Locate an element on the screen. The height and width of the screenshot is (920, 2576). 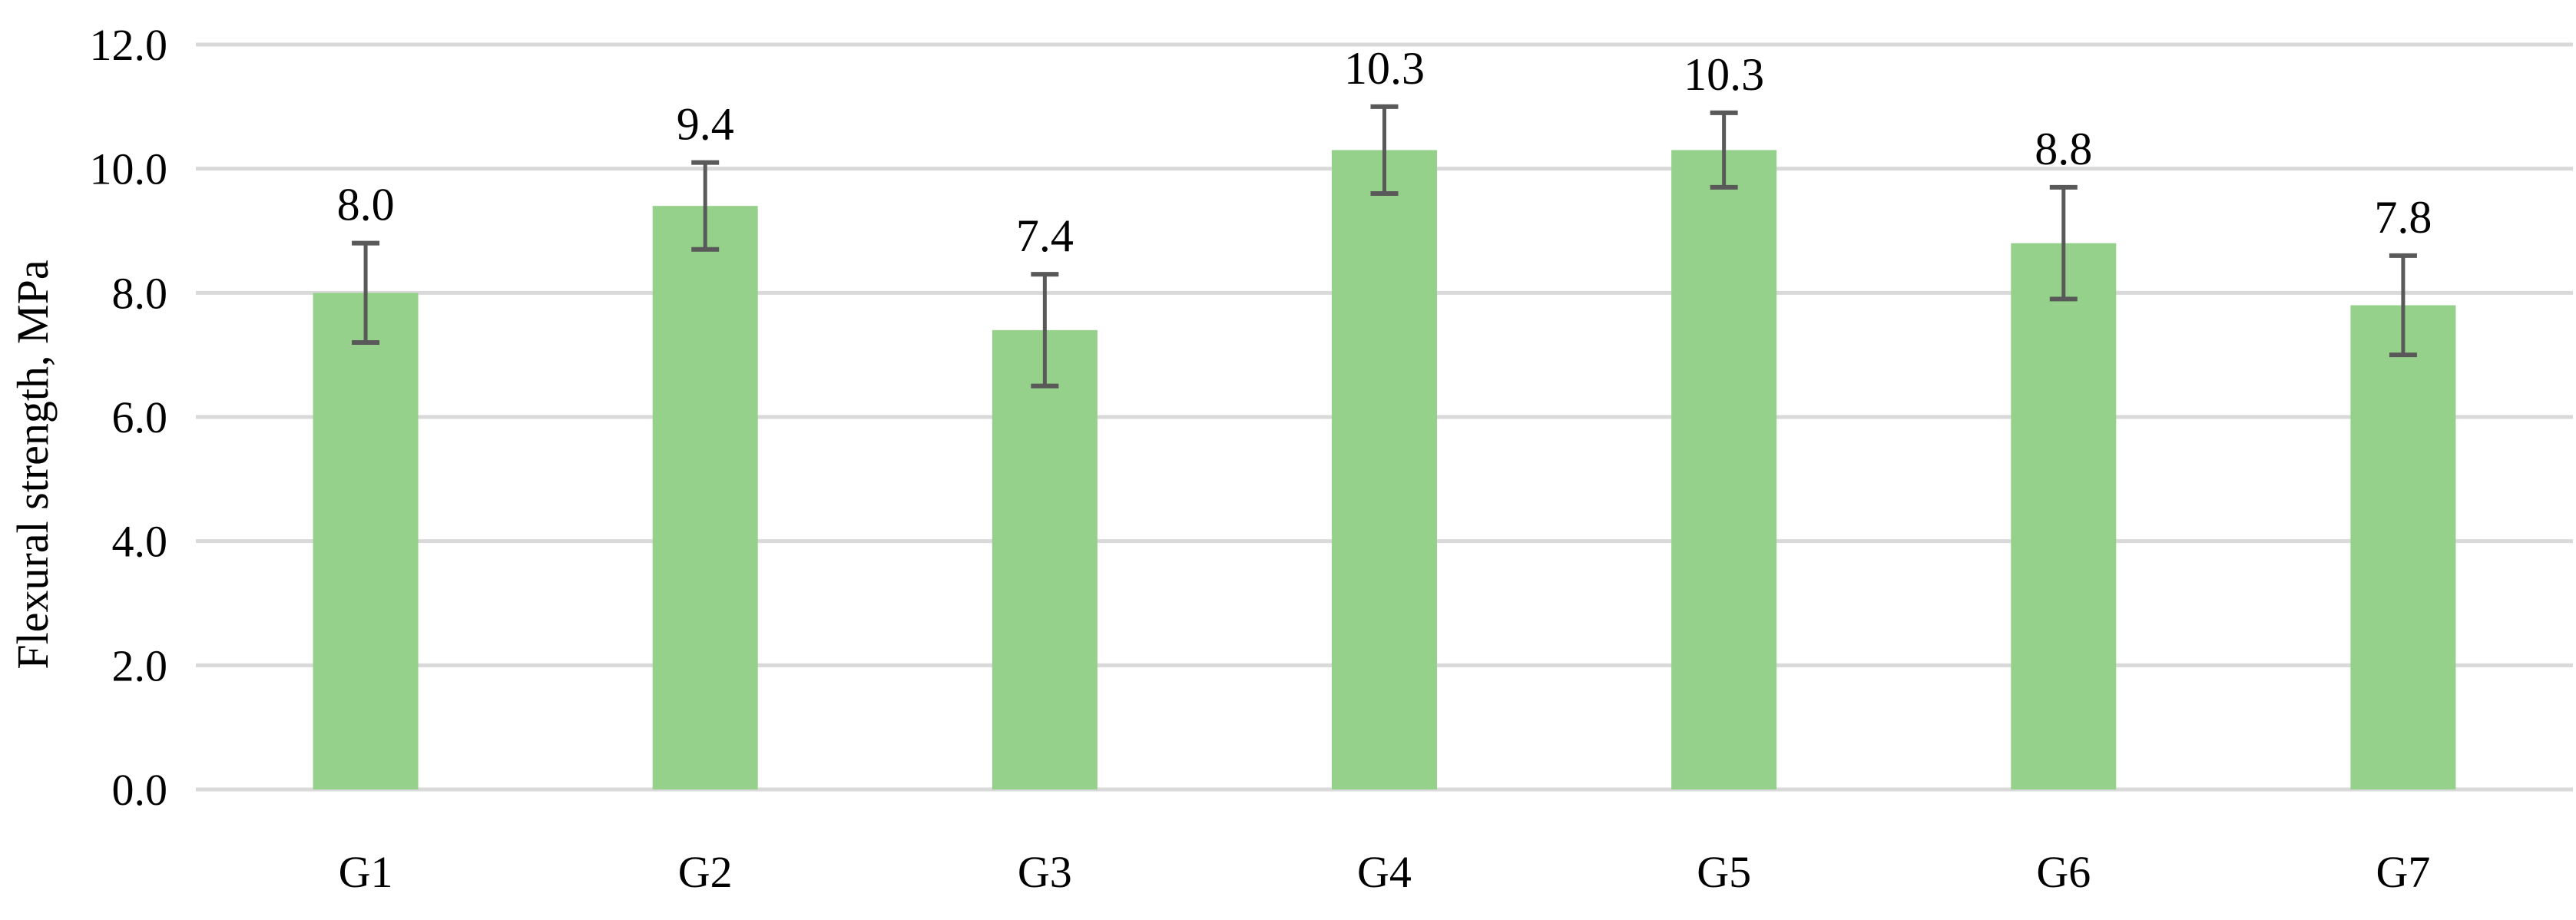
bar-g5 is located at coordinates (1724, 469).